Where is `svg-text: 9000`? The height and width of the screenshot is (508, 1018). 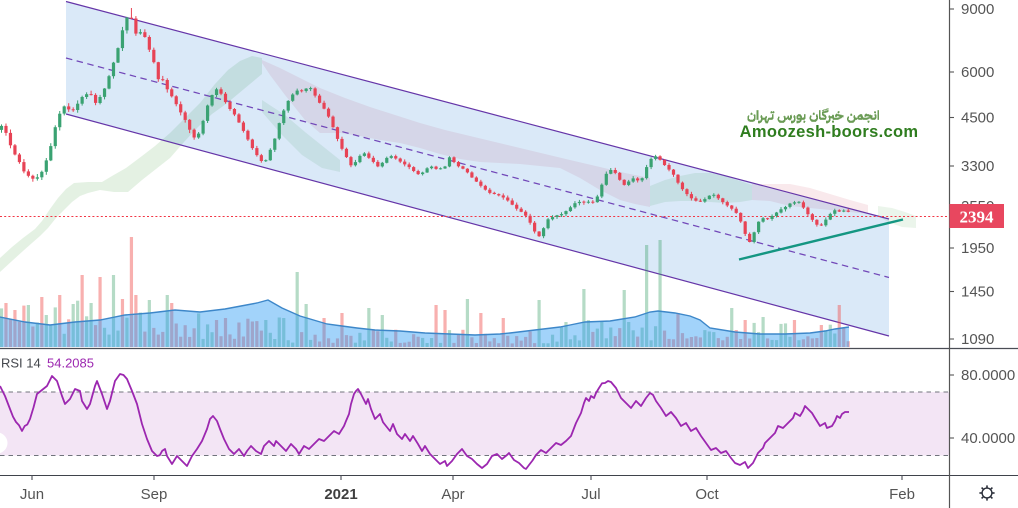 svg-text: 9000 is located at coordinates (977, 9).